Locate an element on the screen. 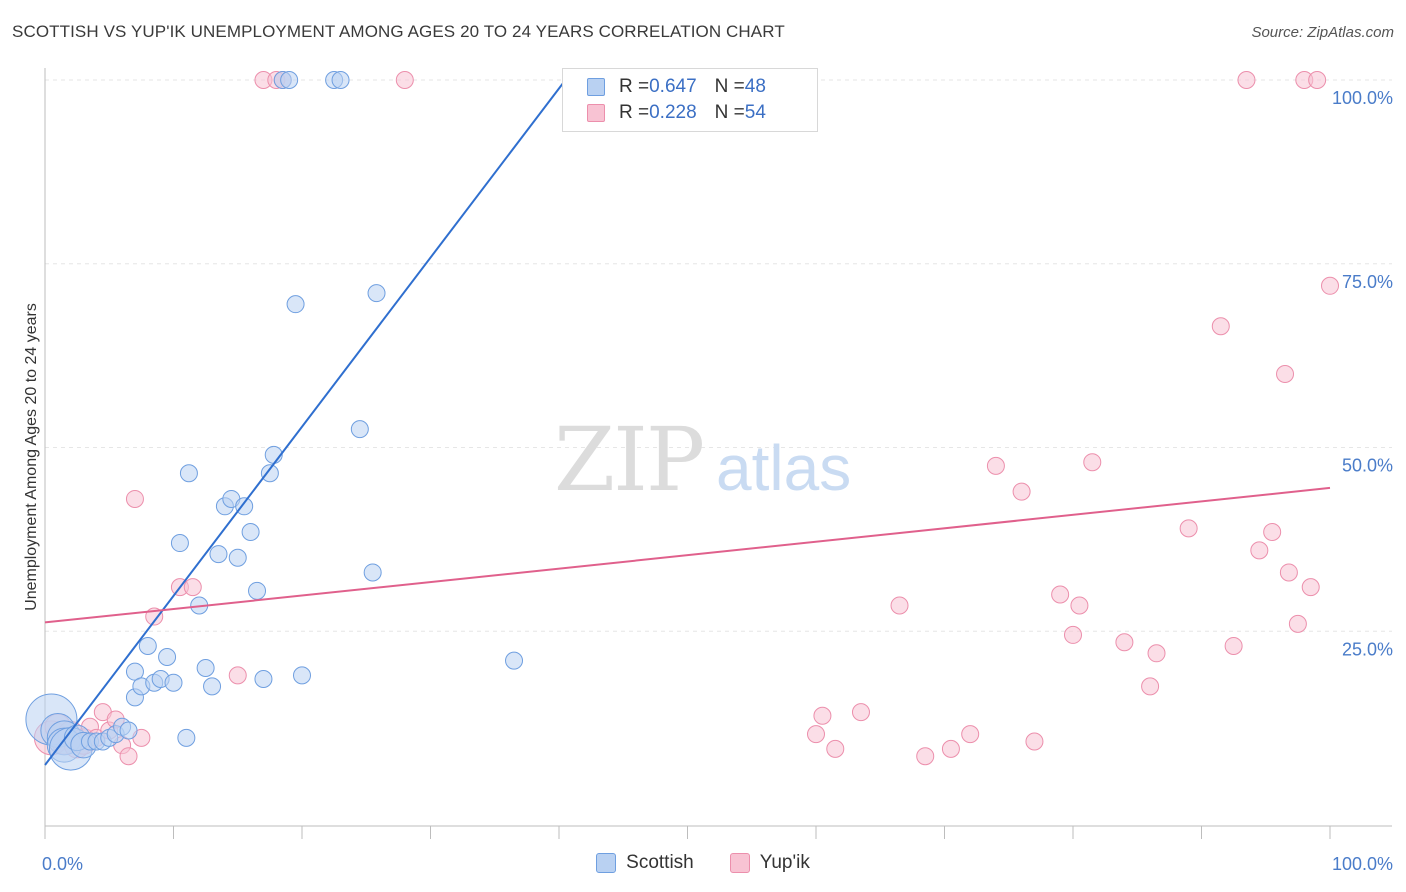  legend-row-scottish: R = 0.647 N = 48 is located at coordinates (676, 87).